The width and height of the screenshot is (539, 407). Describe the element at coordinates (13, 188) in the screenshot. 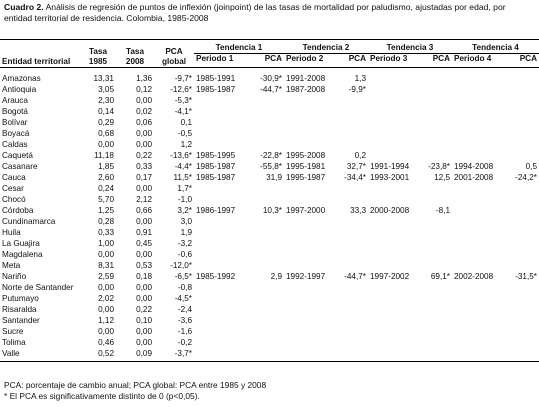

I see `table-cell: Cesar` at that location.